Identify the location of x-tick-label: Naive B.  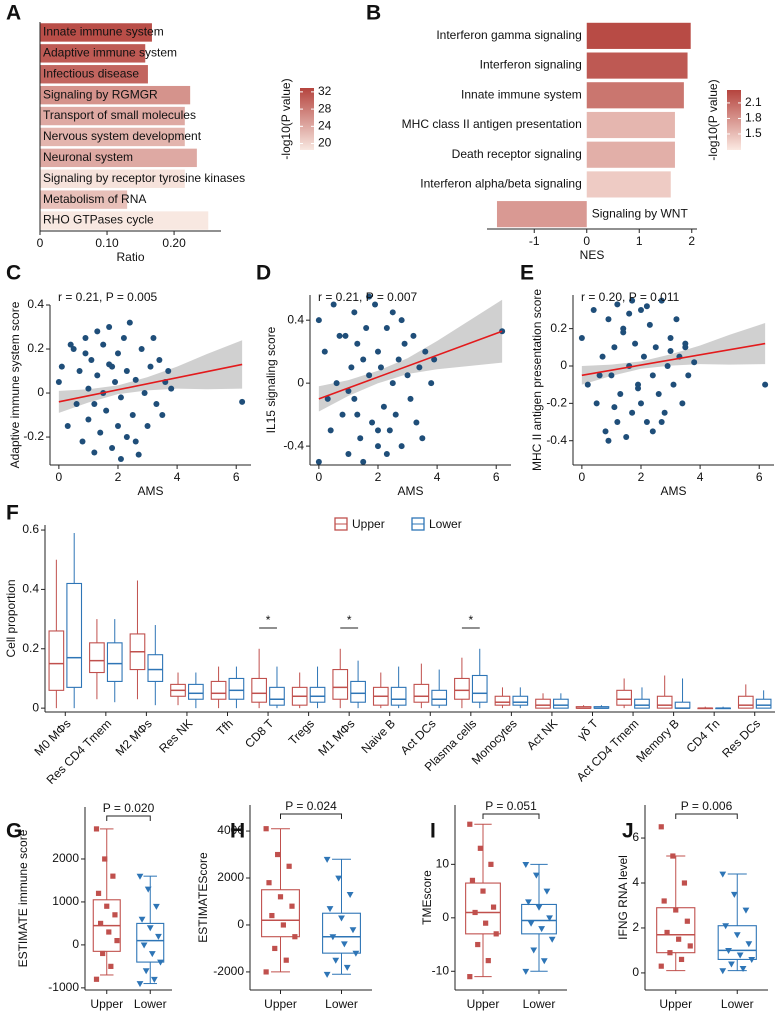
(378, 736).